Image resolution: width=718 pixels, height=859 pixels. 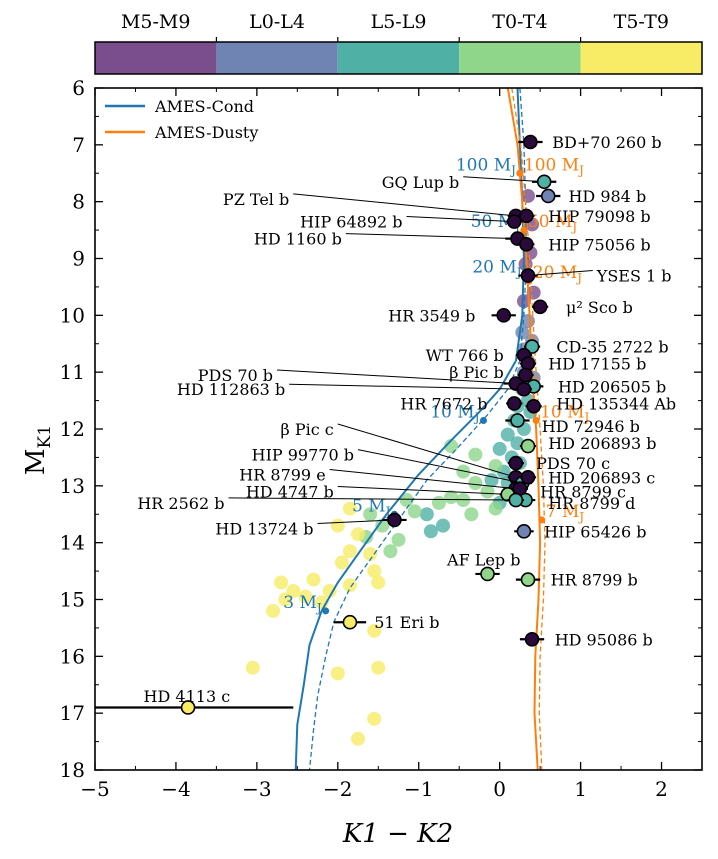 I want to click on model-track-line, so click(x=524, y=429).